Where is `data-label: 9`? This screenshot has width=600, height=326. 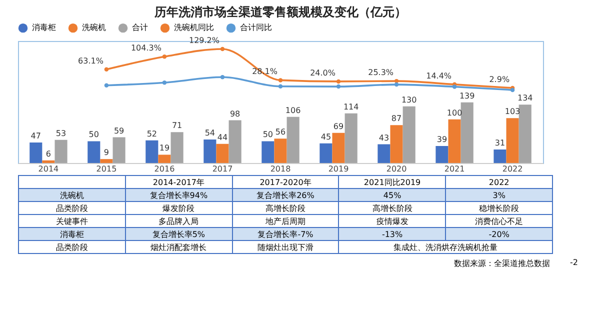 data-label: 9 is located at coordinates (107, 153).